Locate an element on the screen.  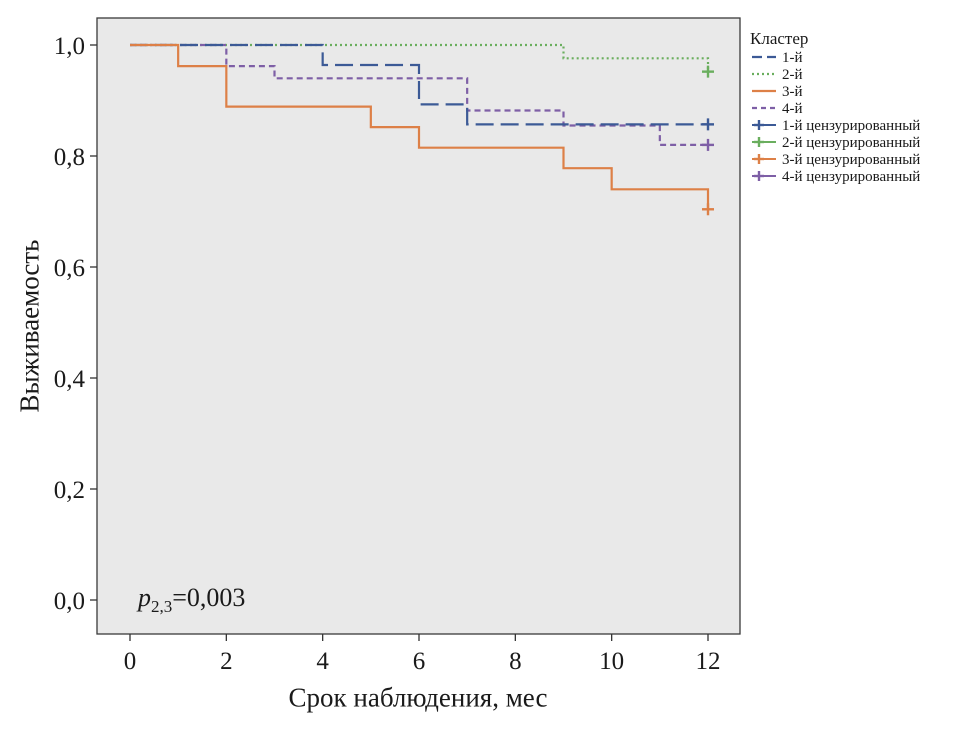
x-tick-label: 8 is located at coordinates (515, 661).